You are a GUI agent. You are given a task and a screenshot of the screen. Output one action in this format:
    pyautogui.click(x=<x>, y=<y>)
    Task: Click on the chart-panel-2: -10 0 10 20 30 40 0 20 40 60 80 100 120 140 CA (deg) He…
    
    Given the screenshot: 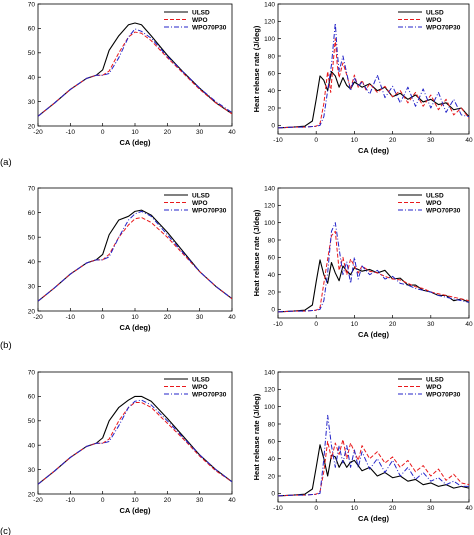 What is the action you would take?
    pyautogui.click(x=362, y=78)
    